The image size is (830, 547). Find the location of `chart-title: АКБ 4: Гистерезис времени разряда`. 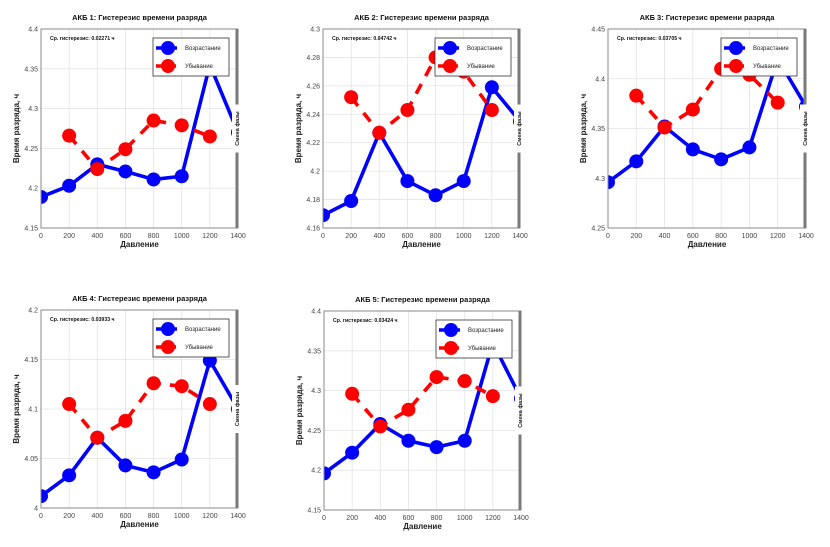

chart-title: АКБ 4: Гистерезис времени разряда is located at coordinates (140, 298).